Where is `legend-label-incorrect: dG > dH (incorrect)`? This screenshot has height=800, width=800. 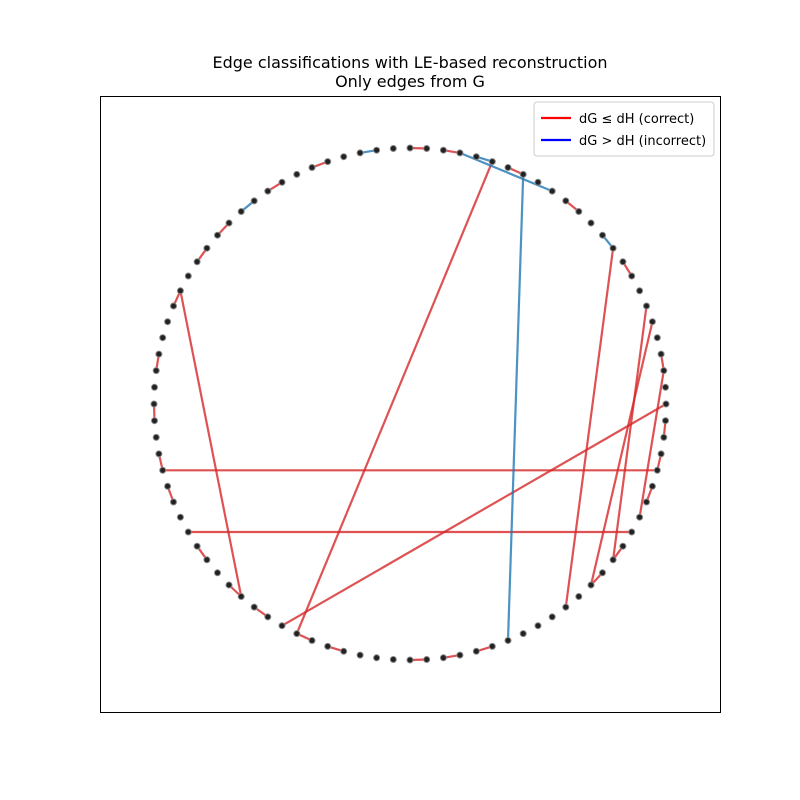 legend-label-incorrect: dG > dH (incorrect) is located at coordinates (642, 141).